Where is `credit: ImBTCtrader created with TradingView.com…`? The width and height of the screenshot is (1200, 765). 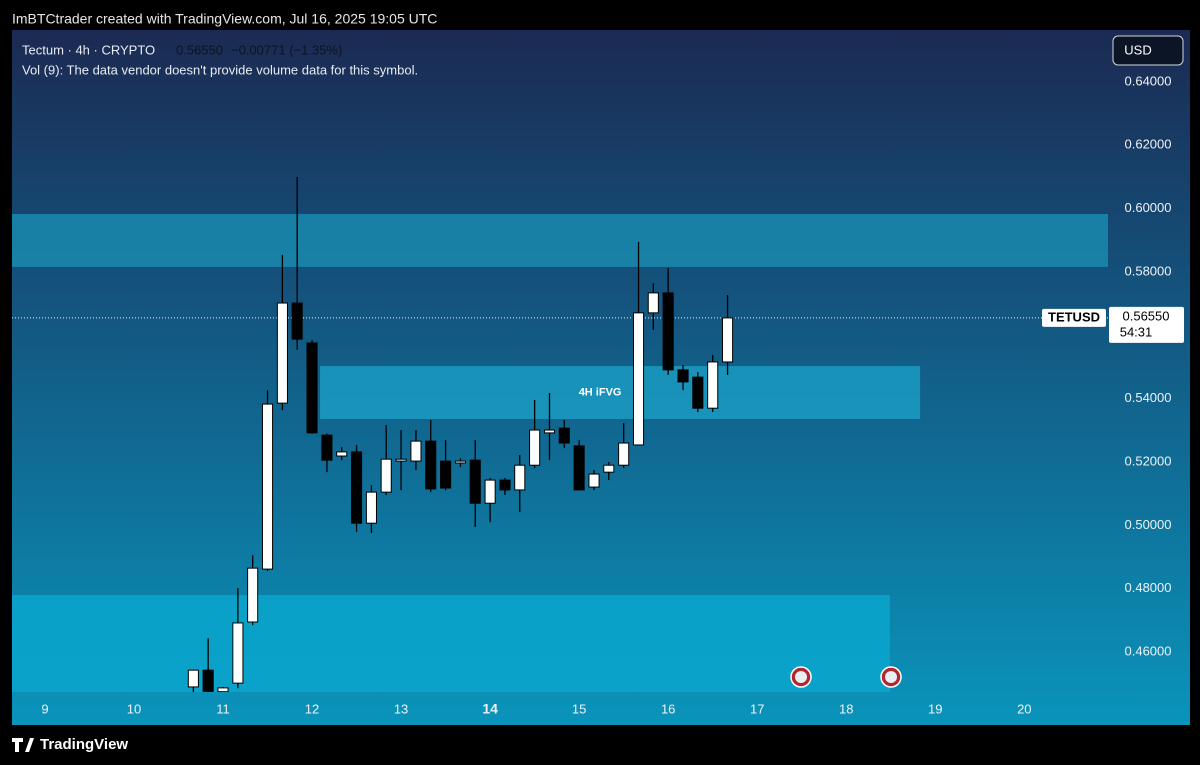 credit: ImBTCtrader created with TradingView.com… is located at coordinates (224, 19).